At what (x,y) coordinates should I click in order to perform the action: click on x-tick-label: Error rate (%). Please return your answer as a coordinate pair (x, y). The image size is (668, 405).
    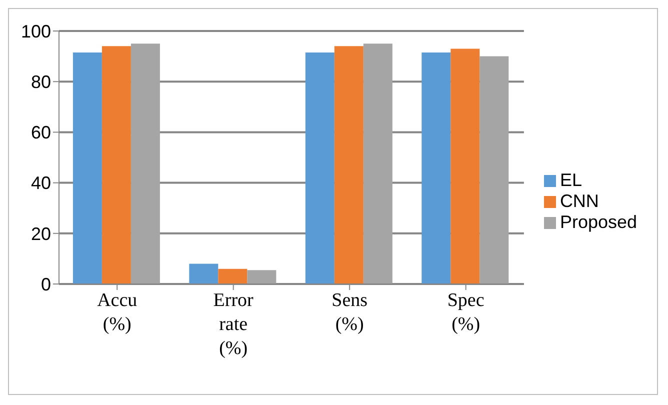
    Looking at the image, I should click on (233, 324).